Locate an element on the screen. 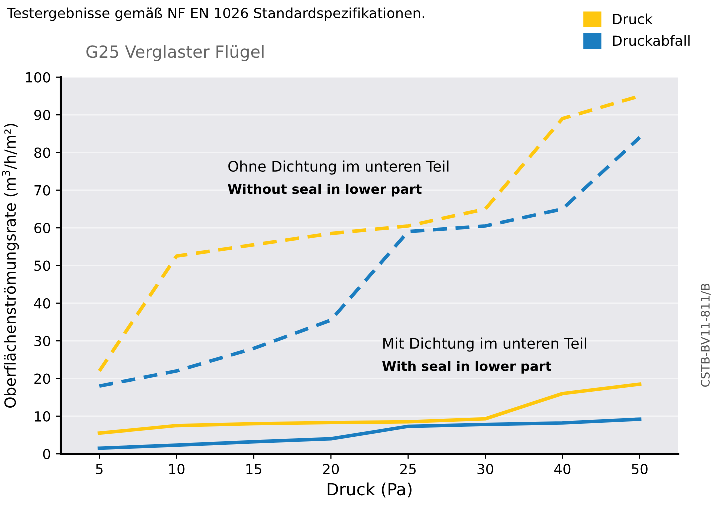  x-tick-label: 25 is located at coordinates (408, 469).